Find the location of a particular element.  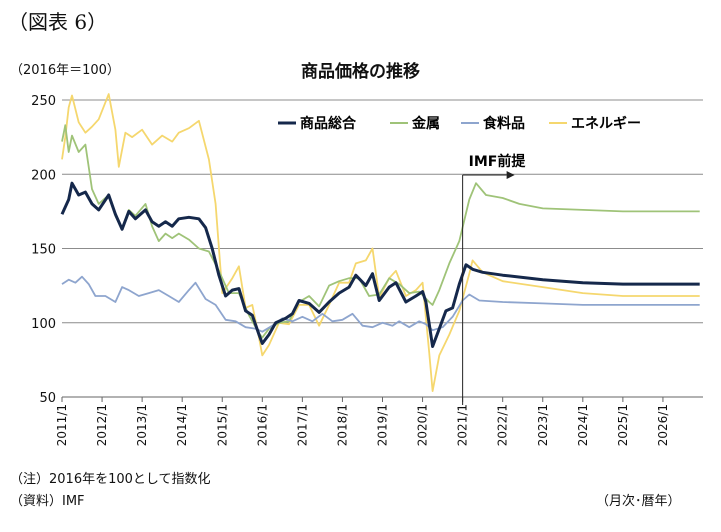

x-tick-label: 2013/1 is located at coordinates (142, 425).